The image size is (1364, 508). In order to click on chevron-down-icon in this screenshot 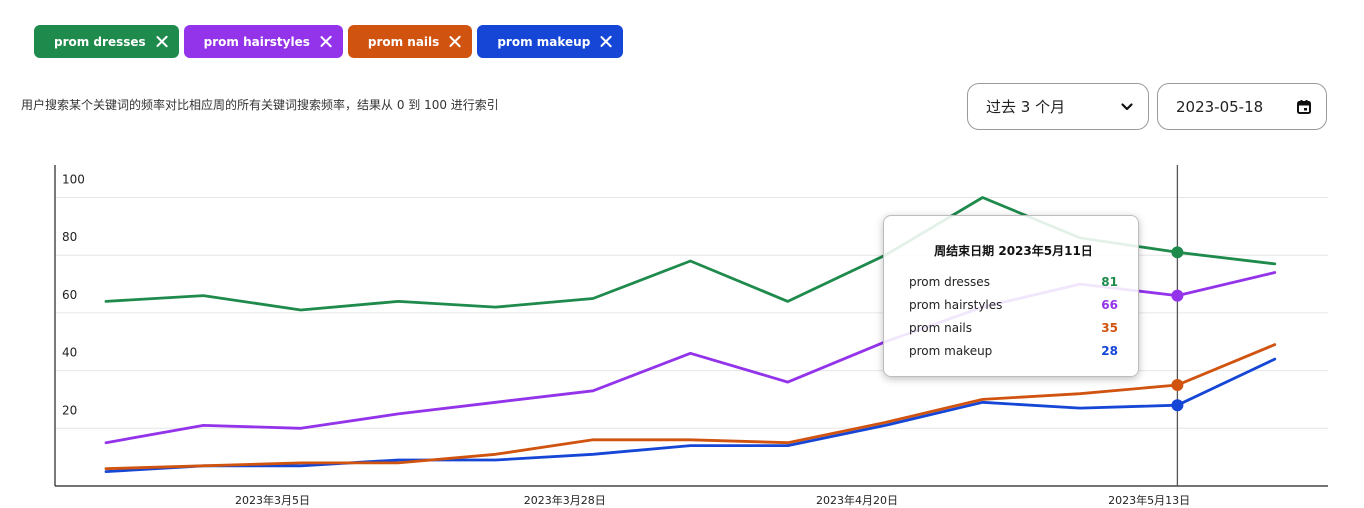, I will do `click(1127, 106)`.